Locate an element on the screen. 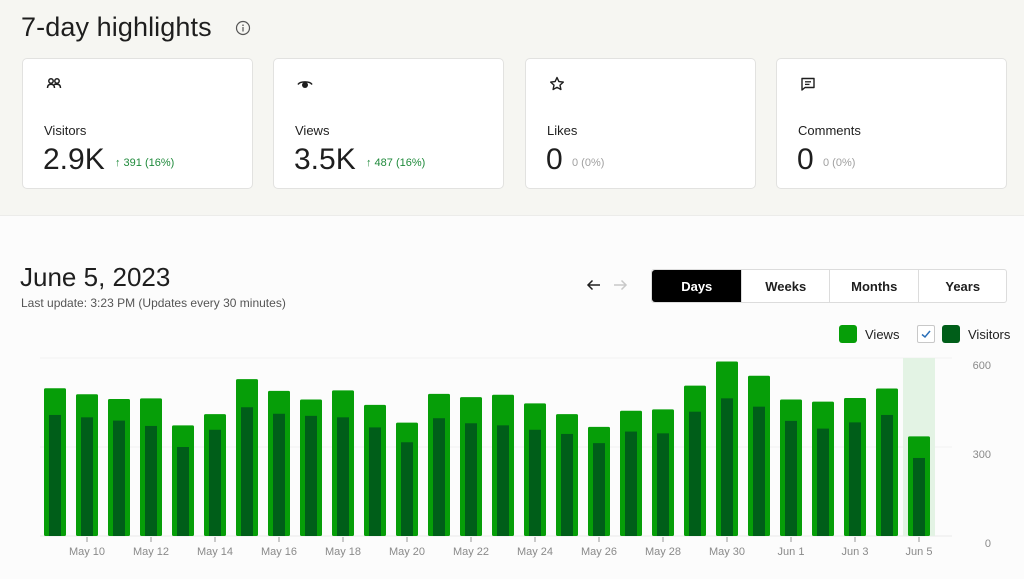 Image resolution: width=1024 pixels, height=579 pixels. x-tick-label: May 10 is located at coordinates (87, 552).